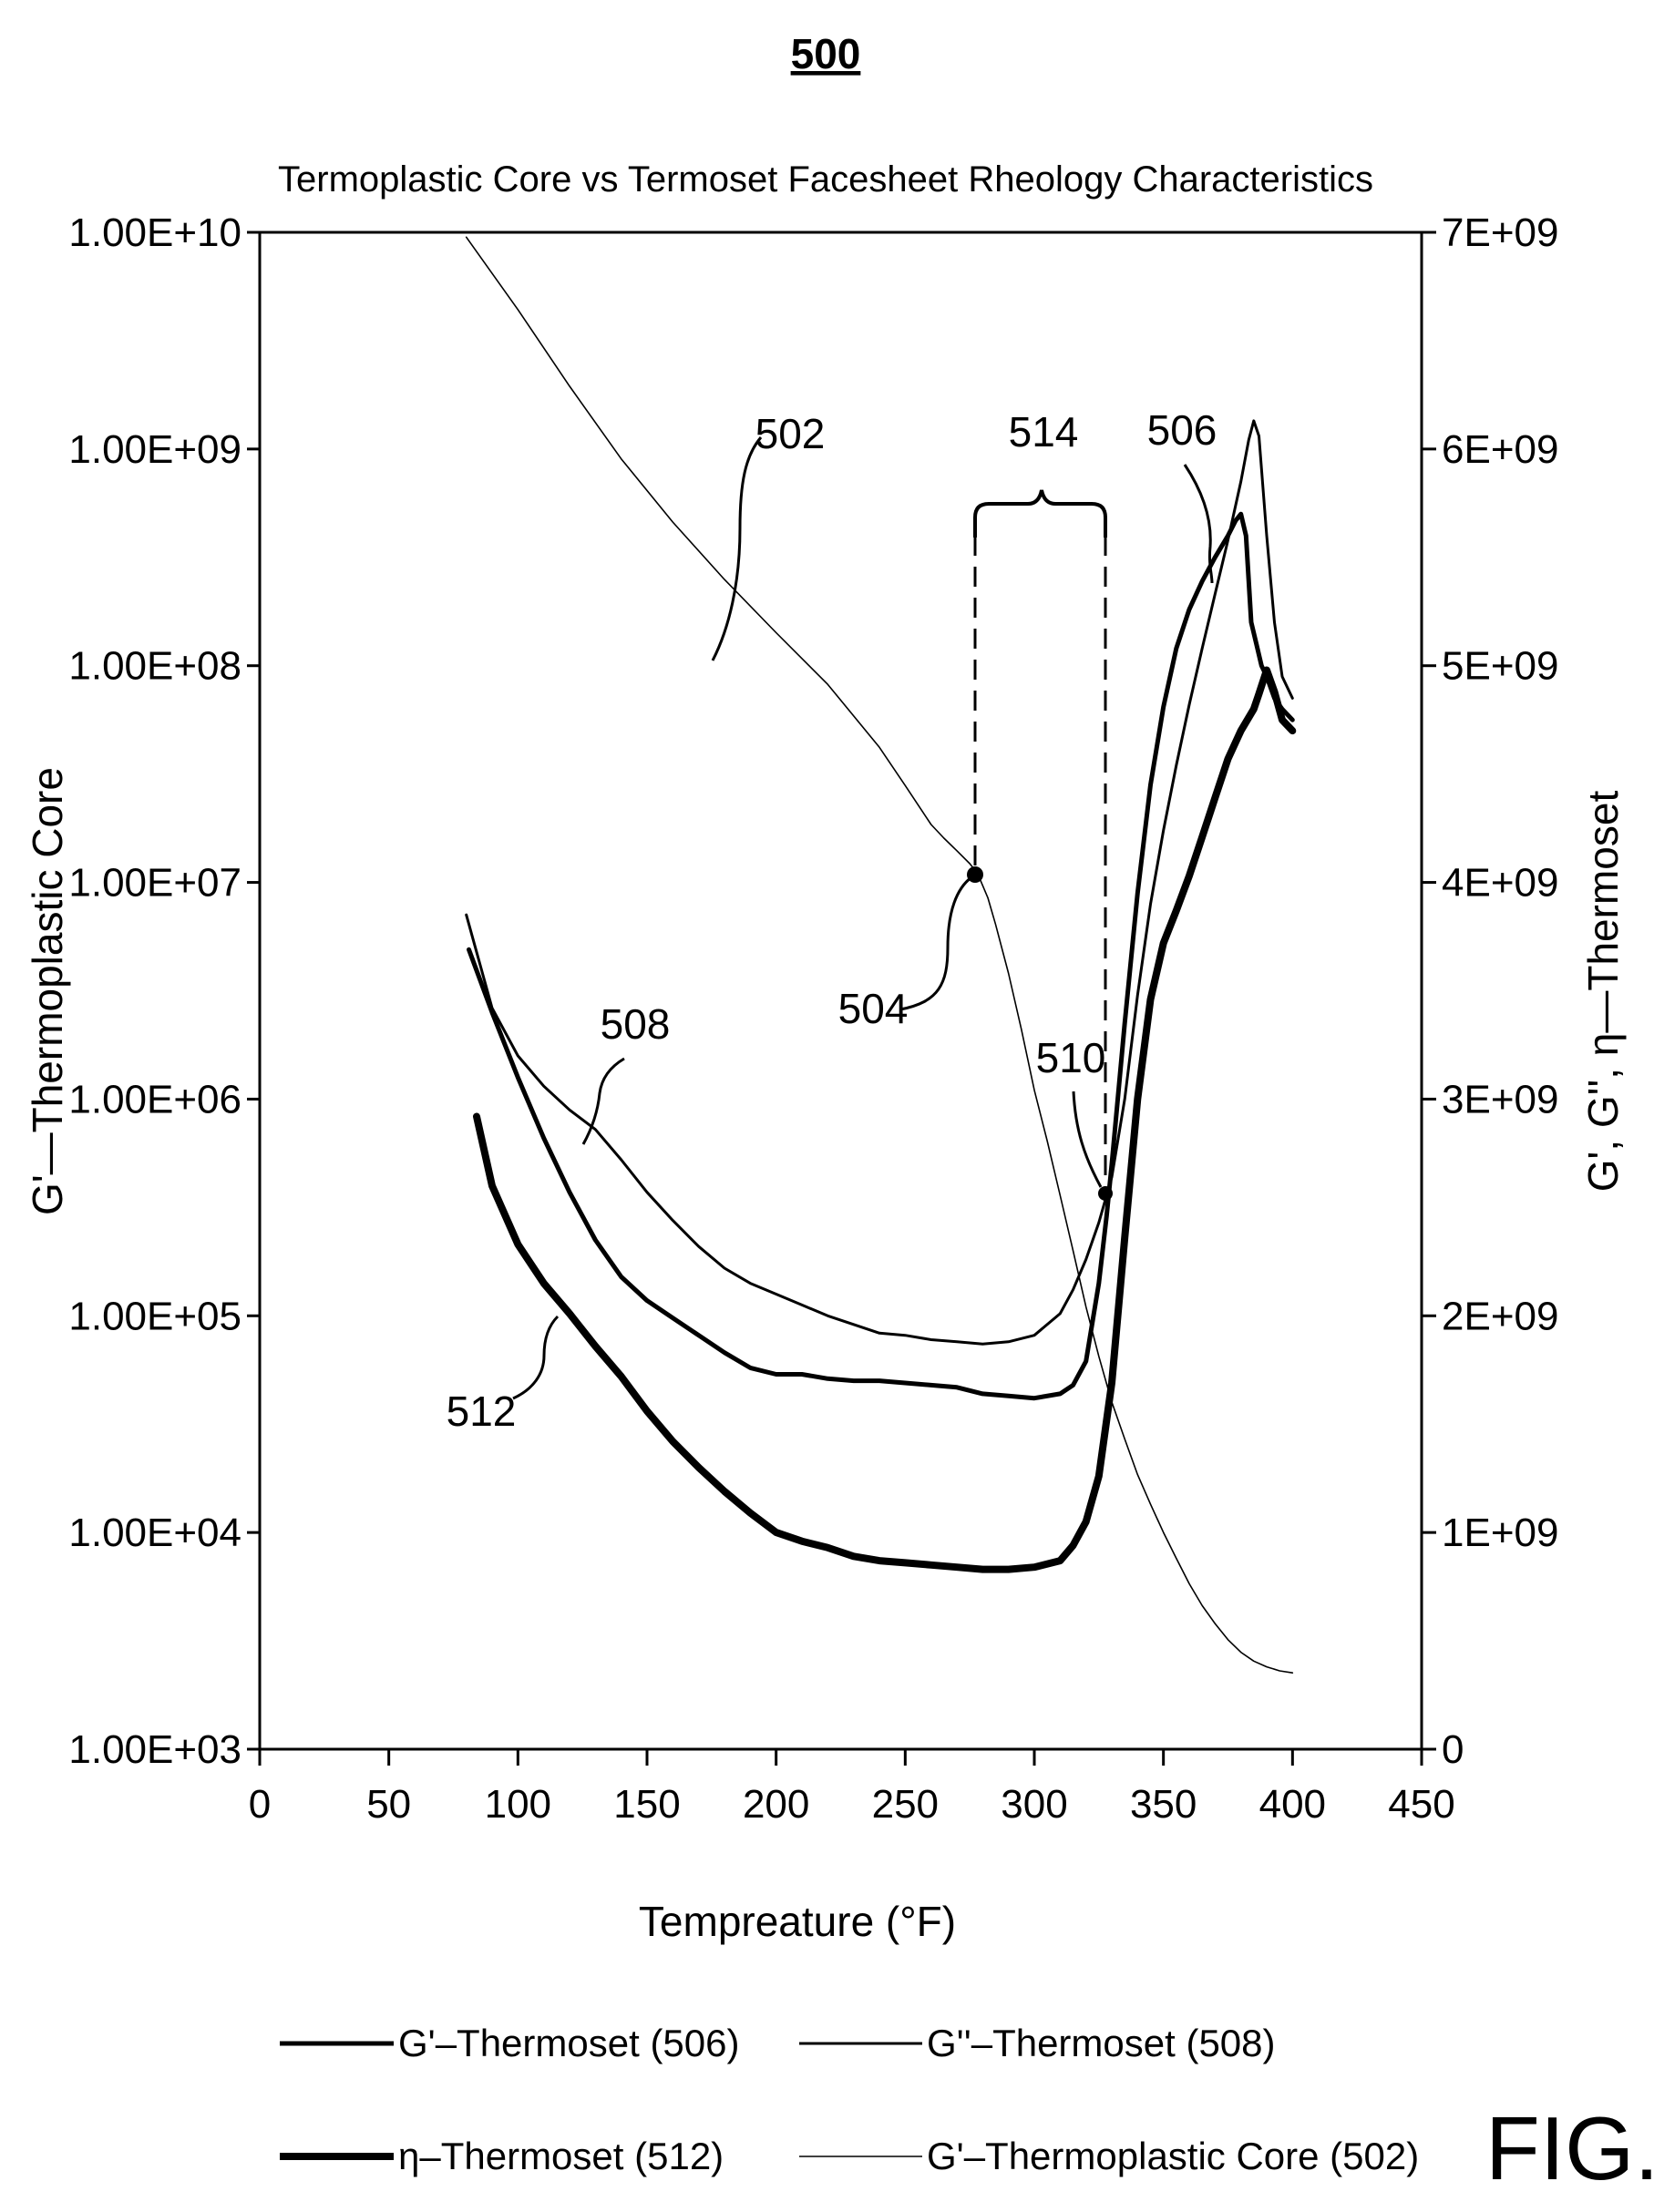 This screenshot has height=2212, width=1654. I want to click on left-y-axis-label: G'—Thermoplastic Core, so click(47, 991).